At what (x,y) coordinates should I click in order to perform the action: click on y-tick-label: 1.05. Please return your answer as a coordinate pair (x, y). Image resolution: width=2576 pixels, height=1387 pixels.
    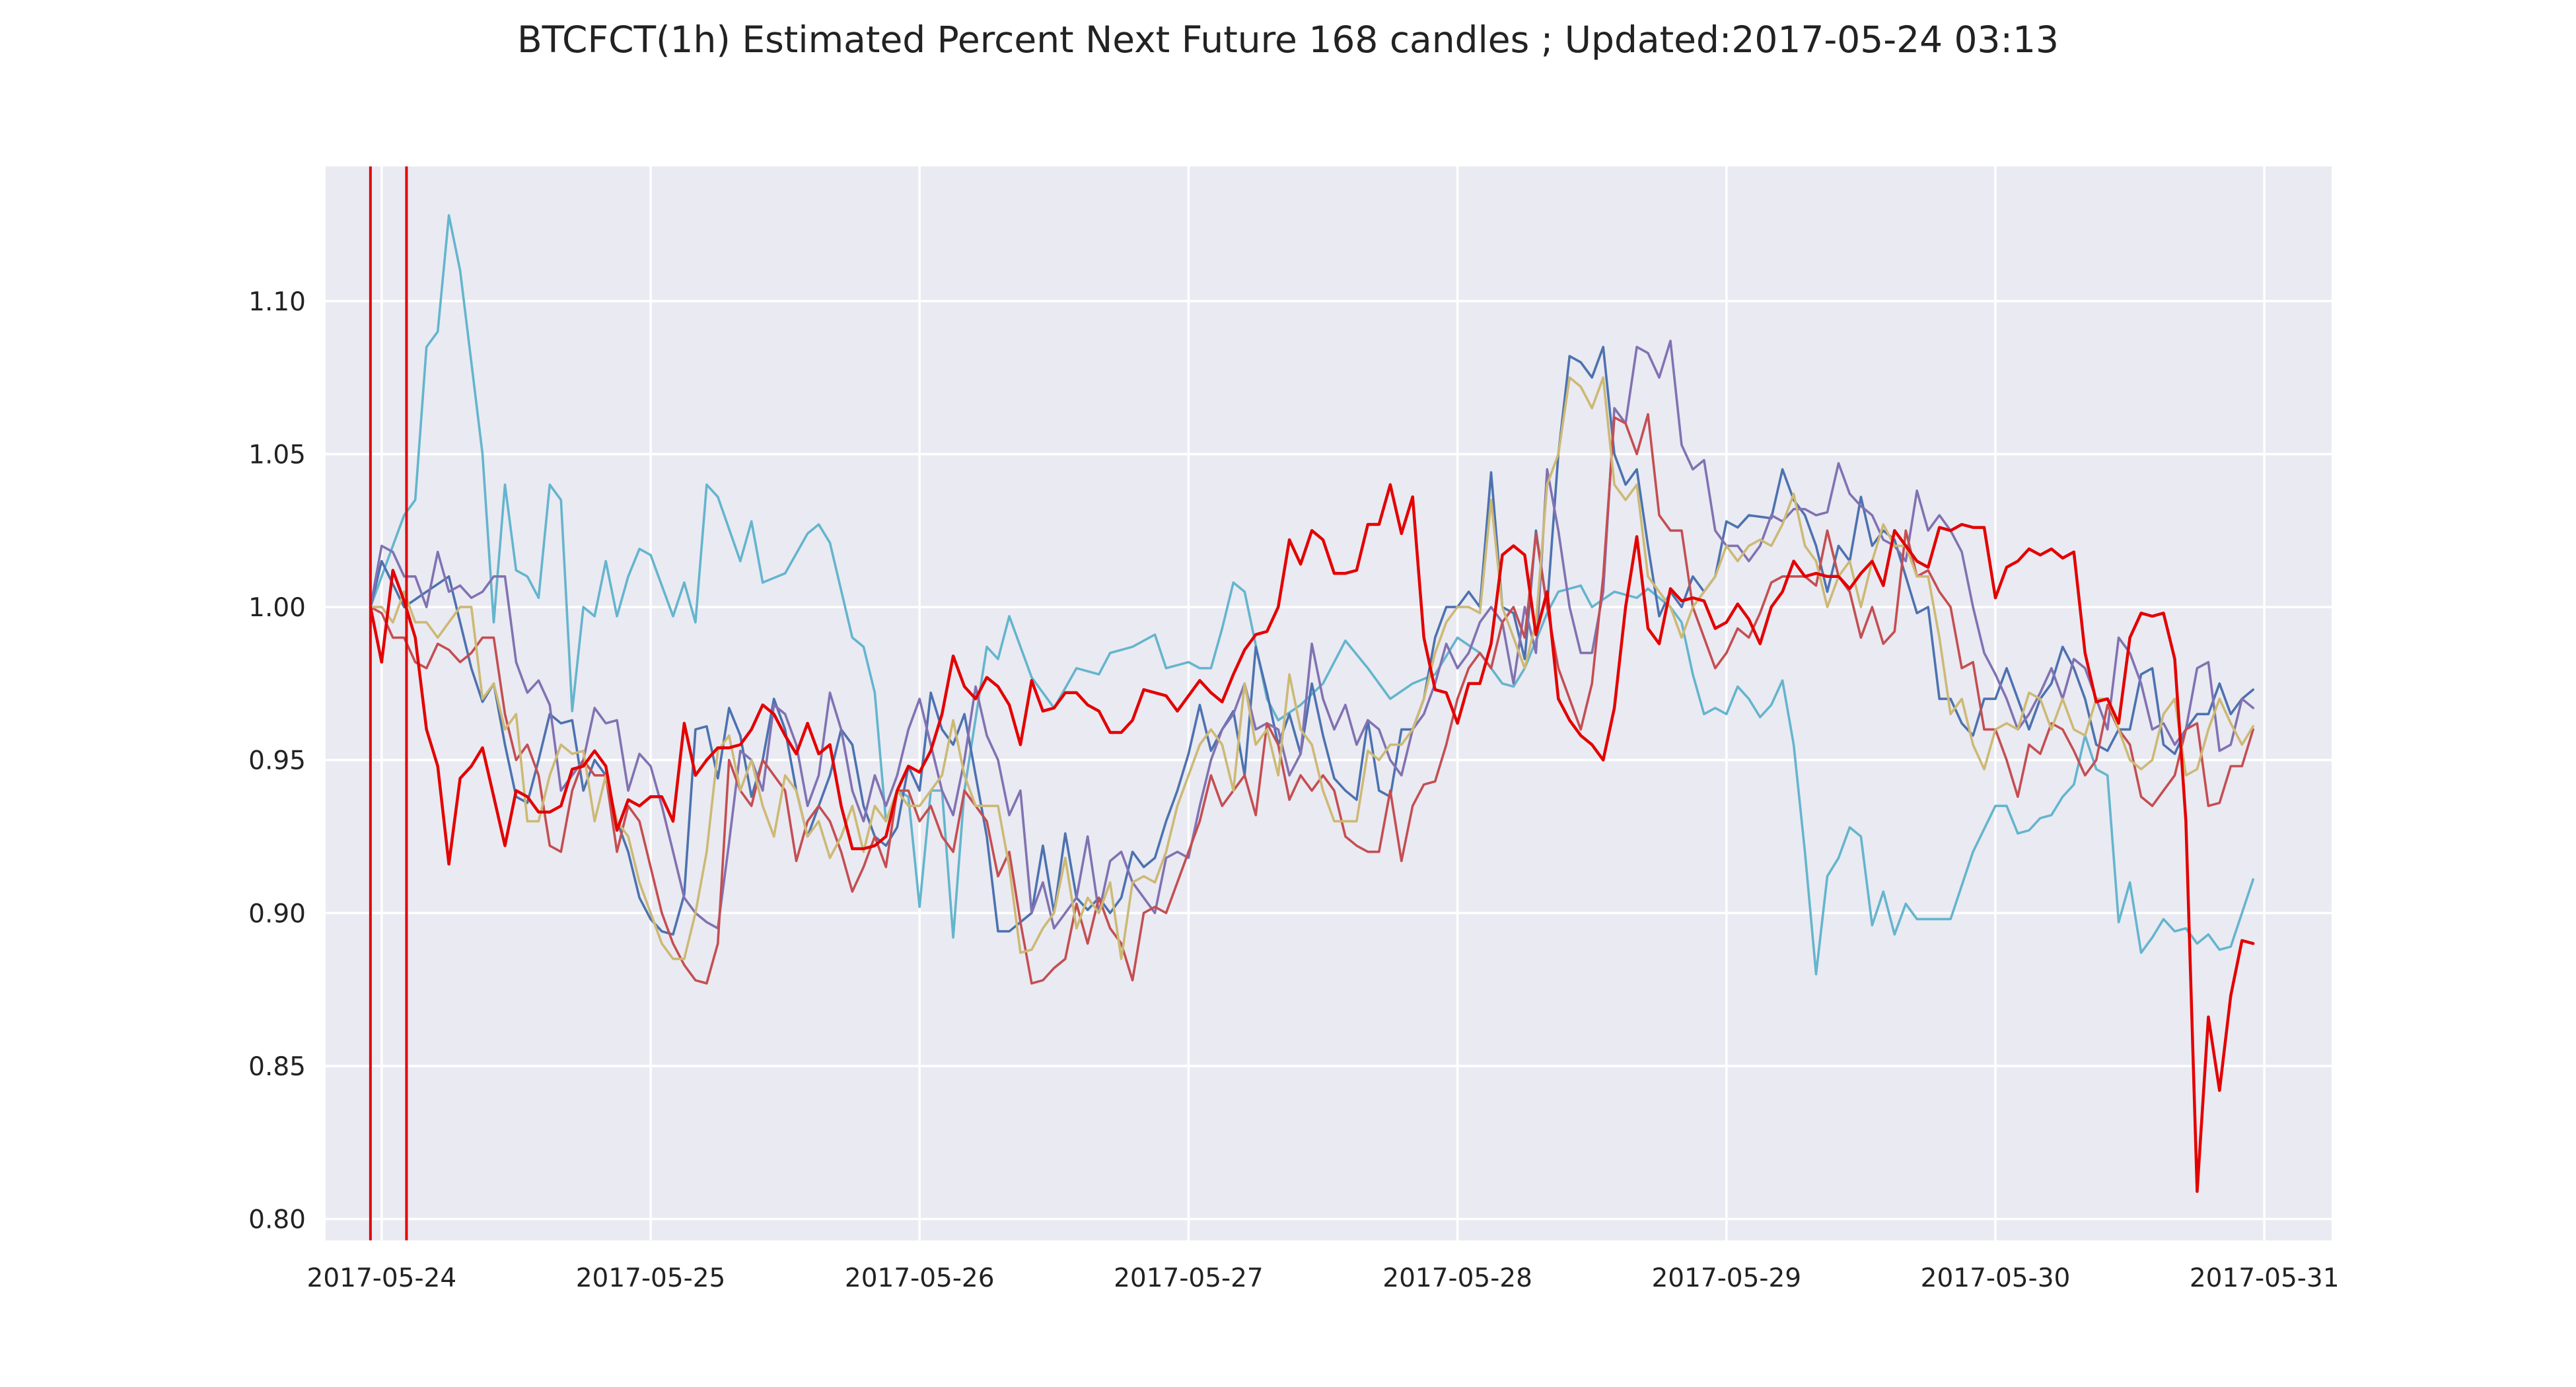
    Looking at the image, I should click on (277, 455).